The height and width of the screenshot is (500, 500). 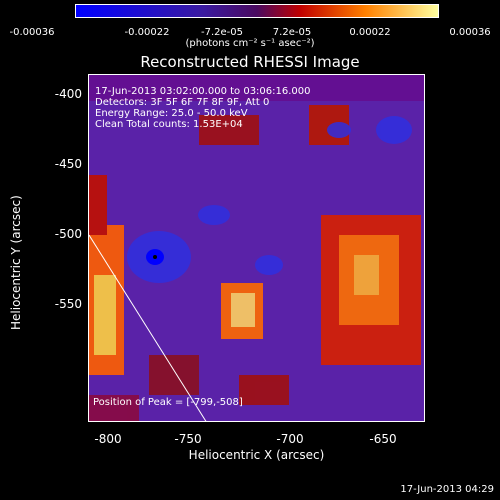 What do you see at coordinates (447, 489) in the screenshot?
I see `timestamp: 17-Jun-2013 04:29` at bounding box center [447, 489].